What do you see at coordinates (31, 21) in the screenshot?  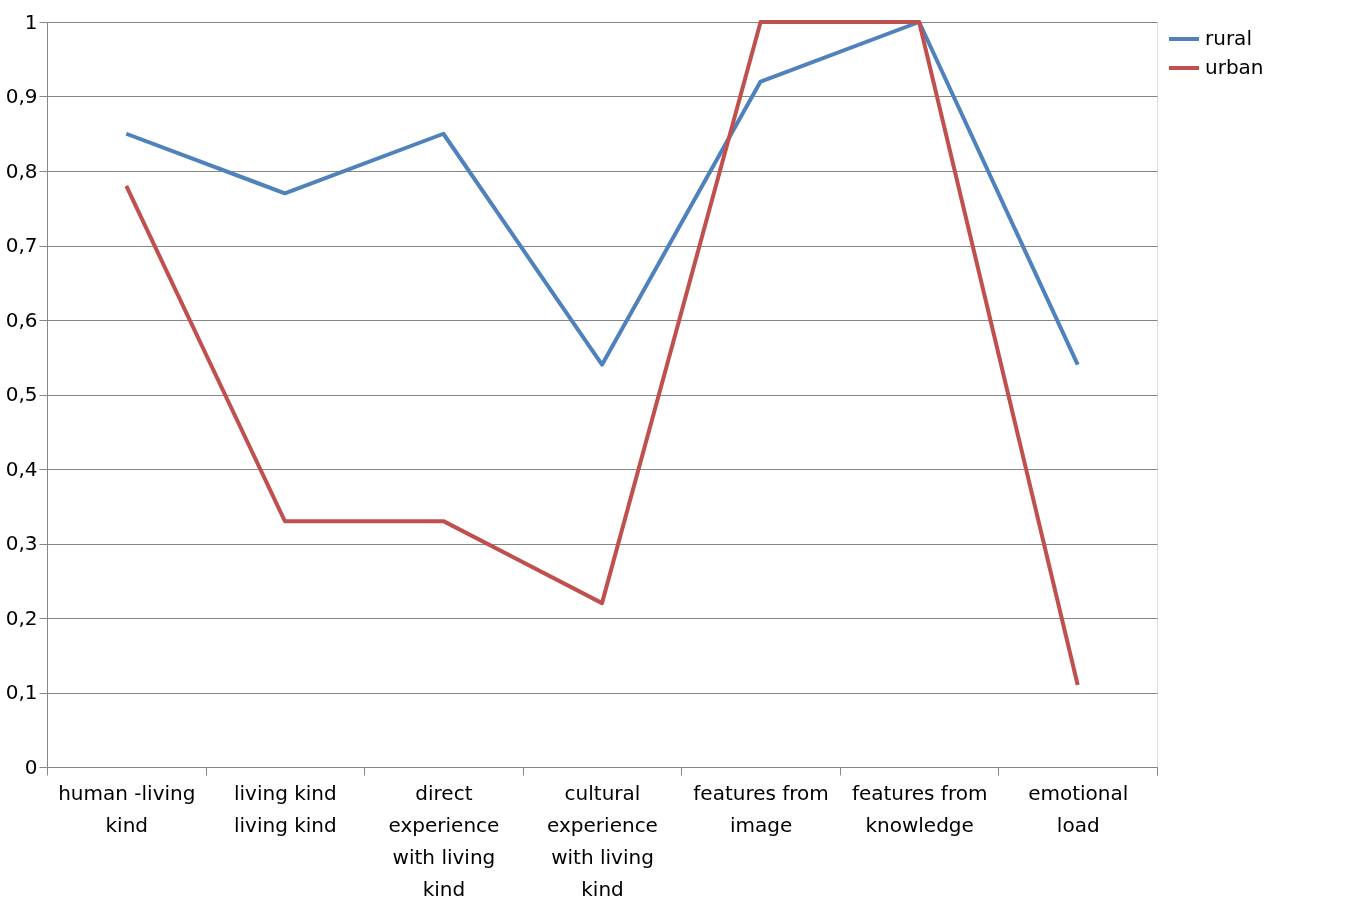 I see `y-tick-label: 1` at bounding box center [31, 21].